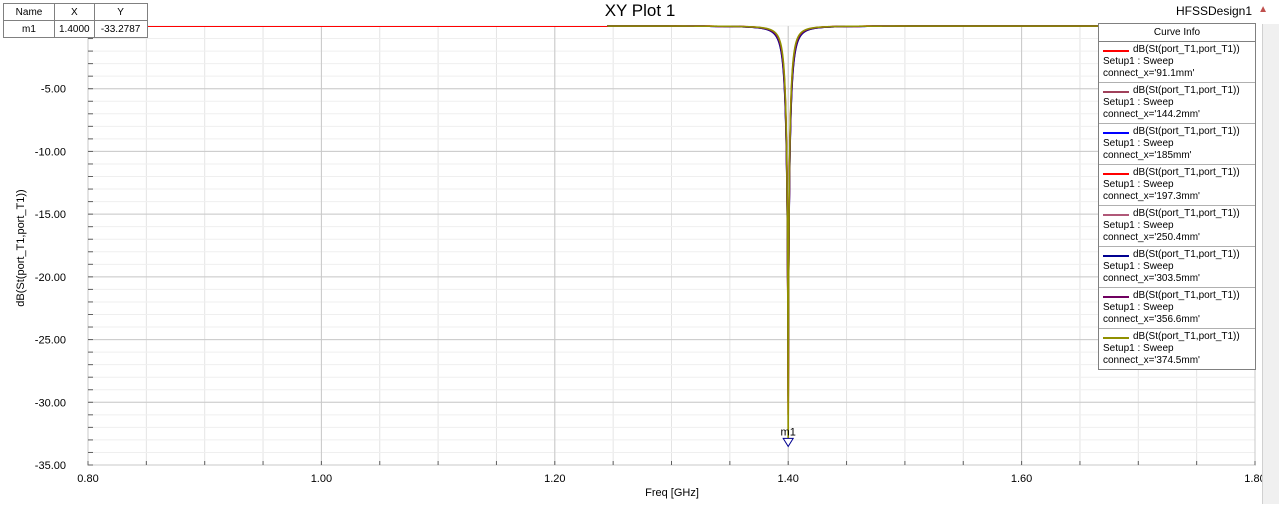  I want to click on x-tick-label: 1.60, so click(1021, 479).